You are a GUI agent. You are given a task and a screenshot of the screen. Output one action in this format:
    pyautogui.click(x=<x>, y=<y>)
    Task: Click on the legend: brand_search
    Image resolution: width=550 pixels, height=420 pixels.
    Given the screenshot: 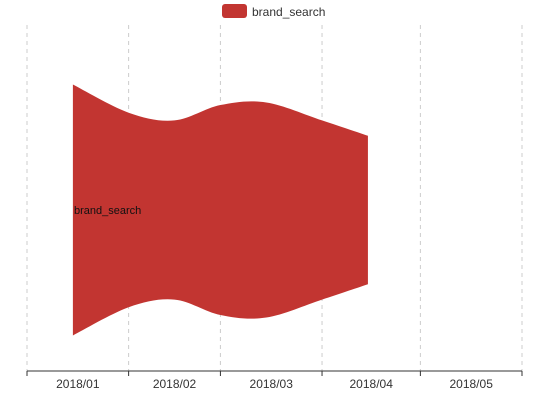 What is the action you would take?
    pyautogui.click(x=273, y=11)
    